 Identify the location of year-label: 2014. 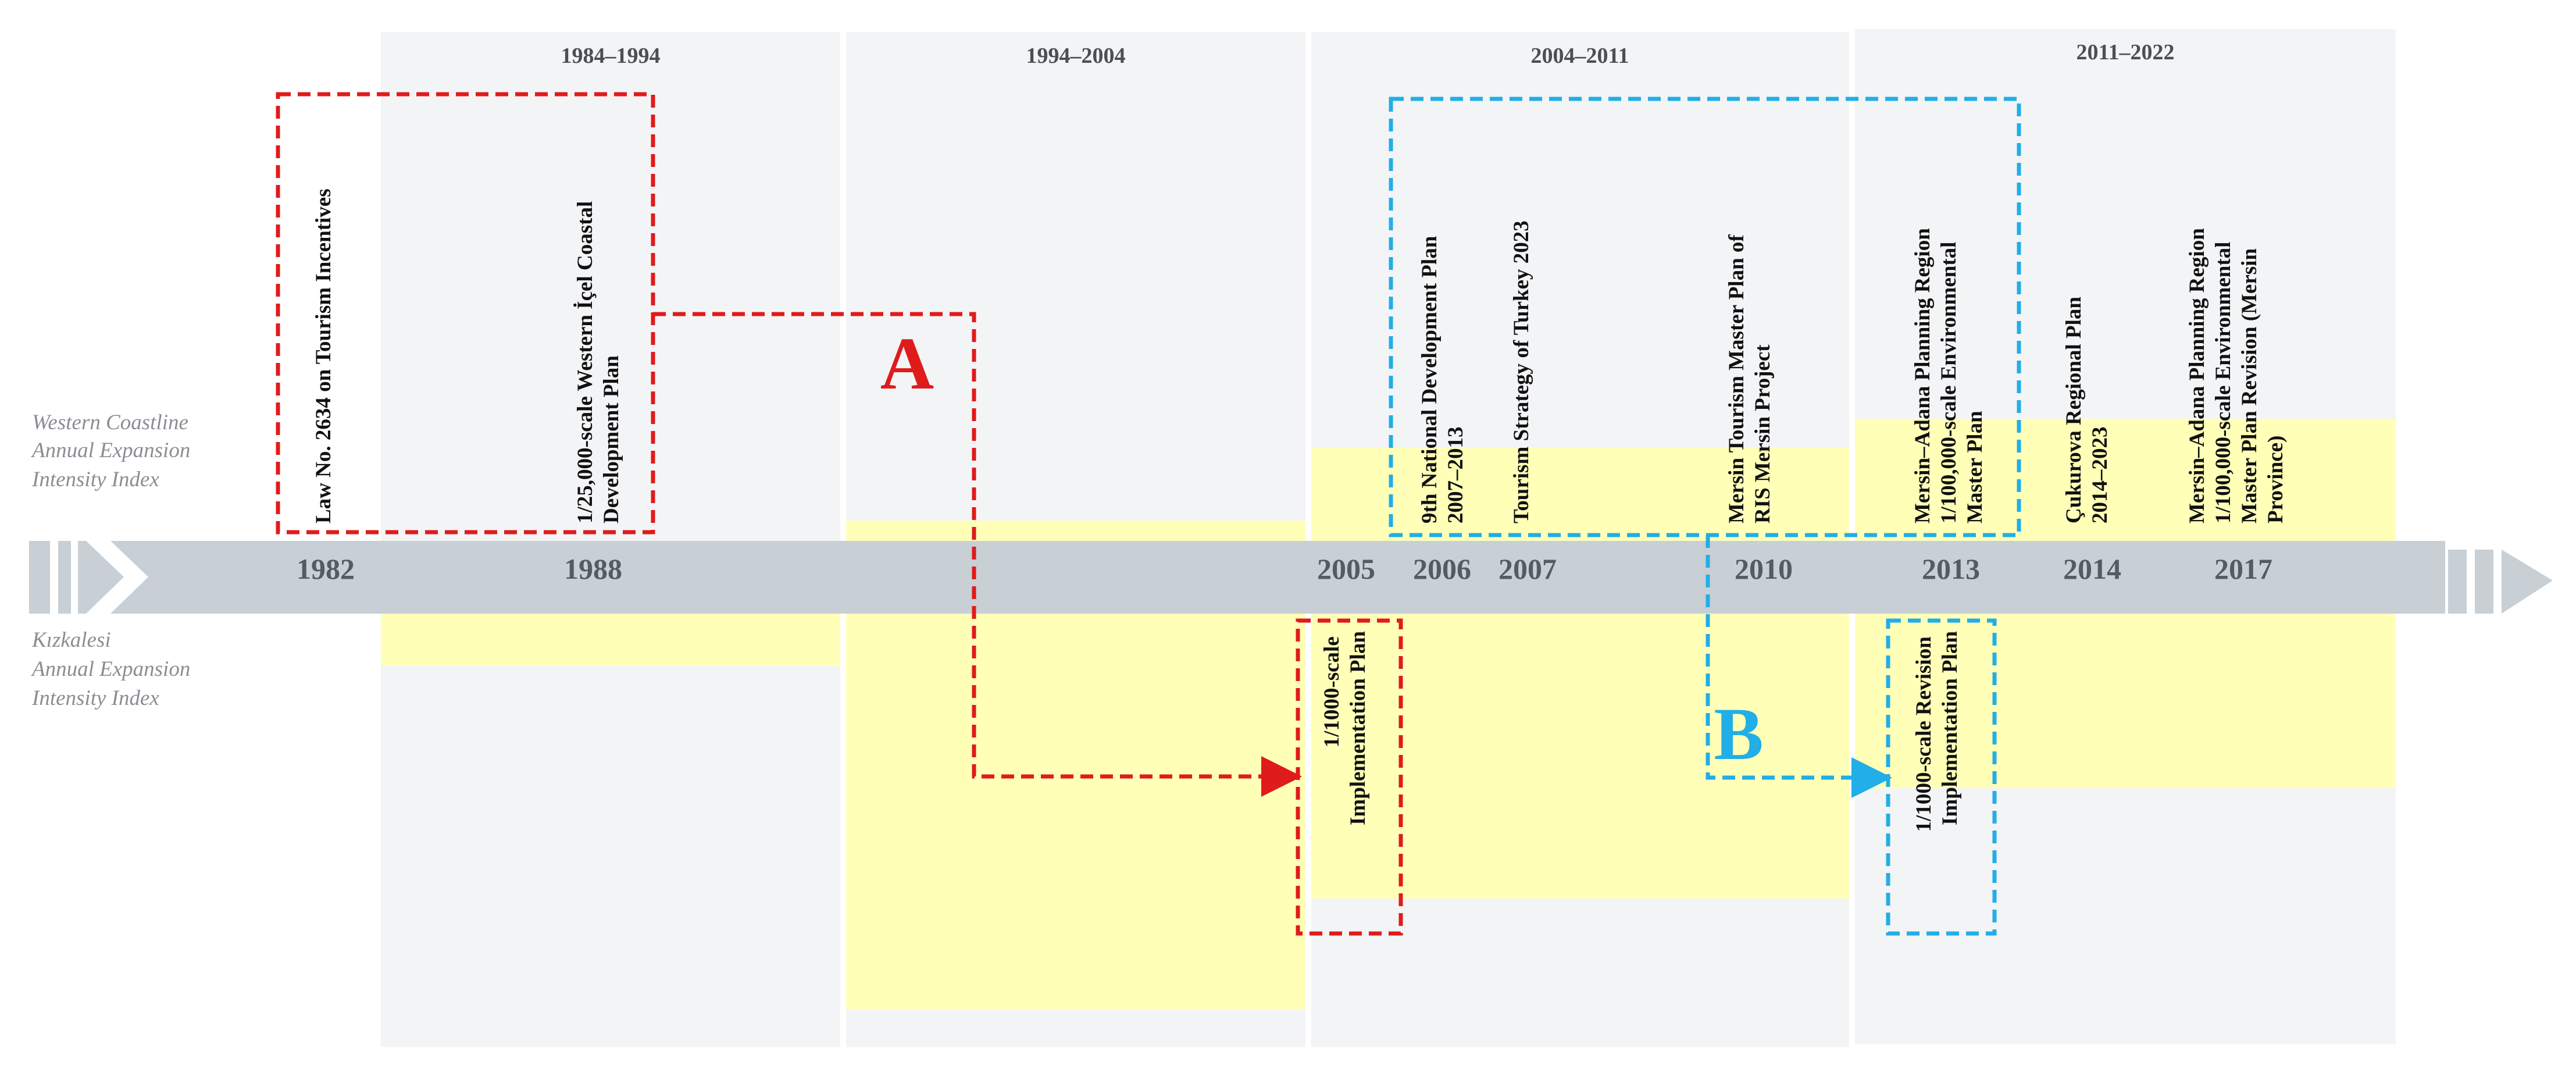
(2092, 569).